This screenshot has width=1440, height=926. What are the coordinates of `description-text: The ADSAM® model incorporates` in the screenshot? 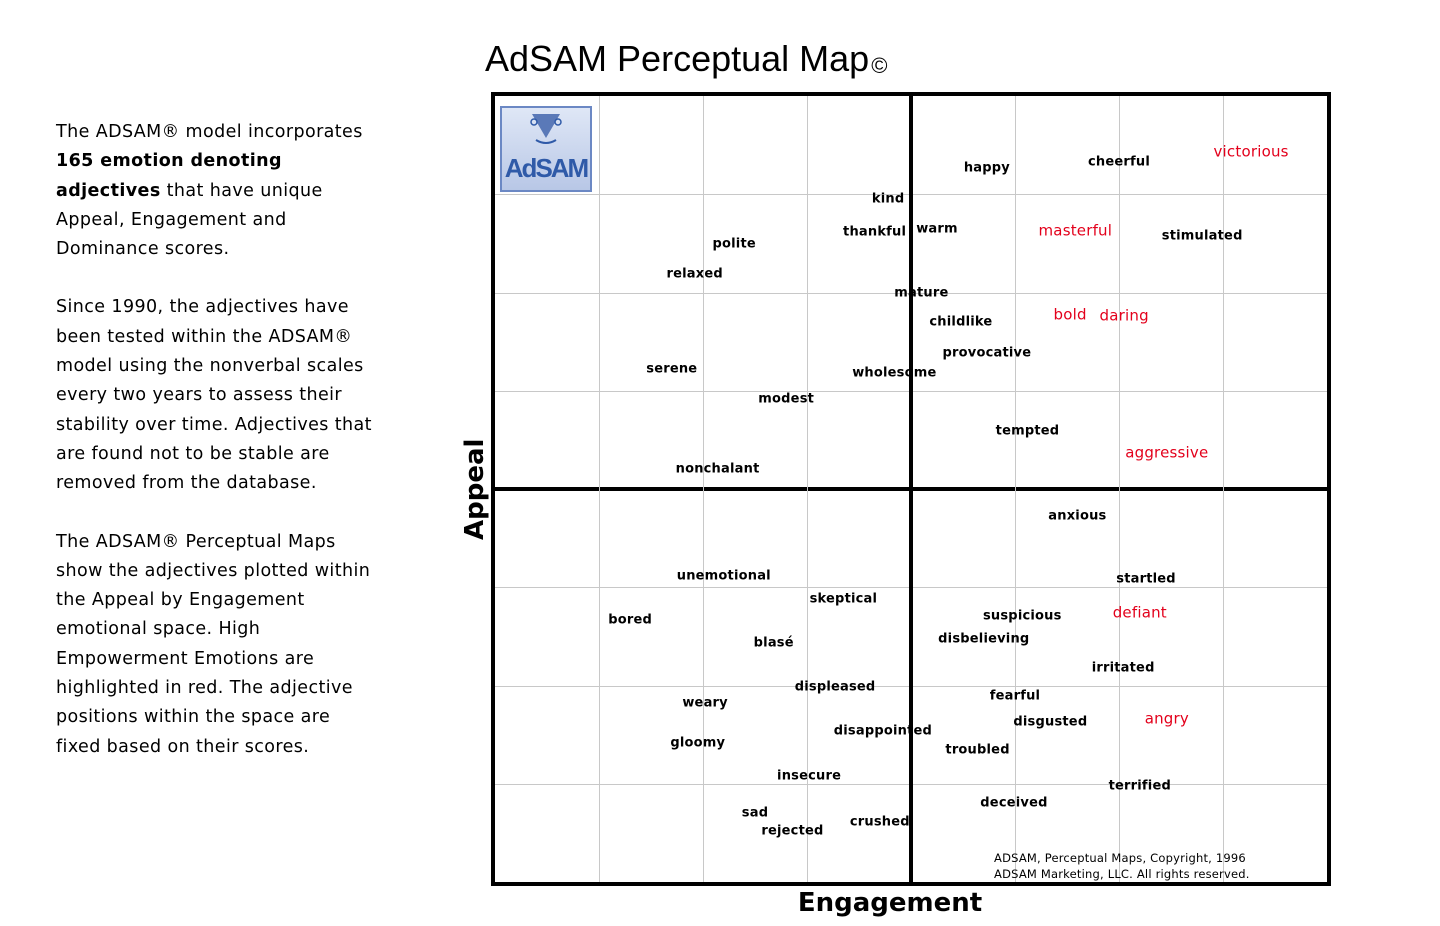 It's located at (209, 132).